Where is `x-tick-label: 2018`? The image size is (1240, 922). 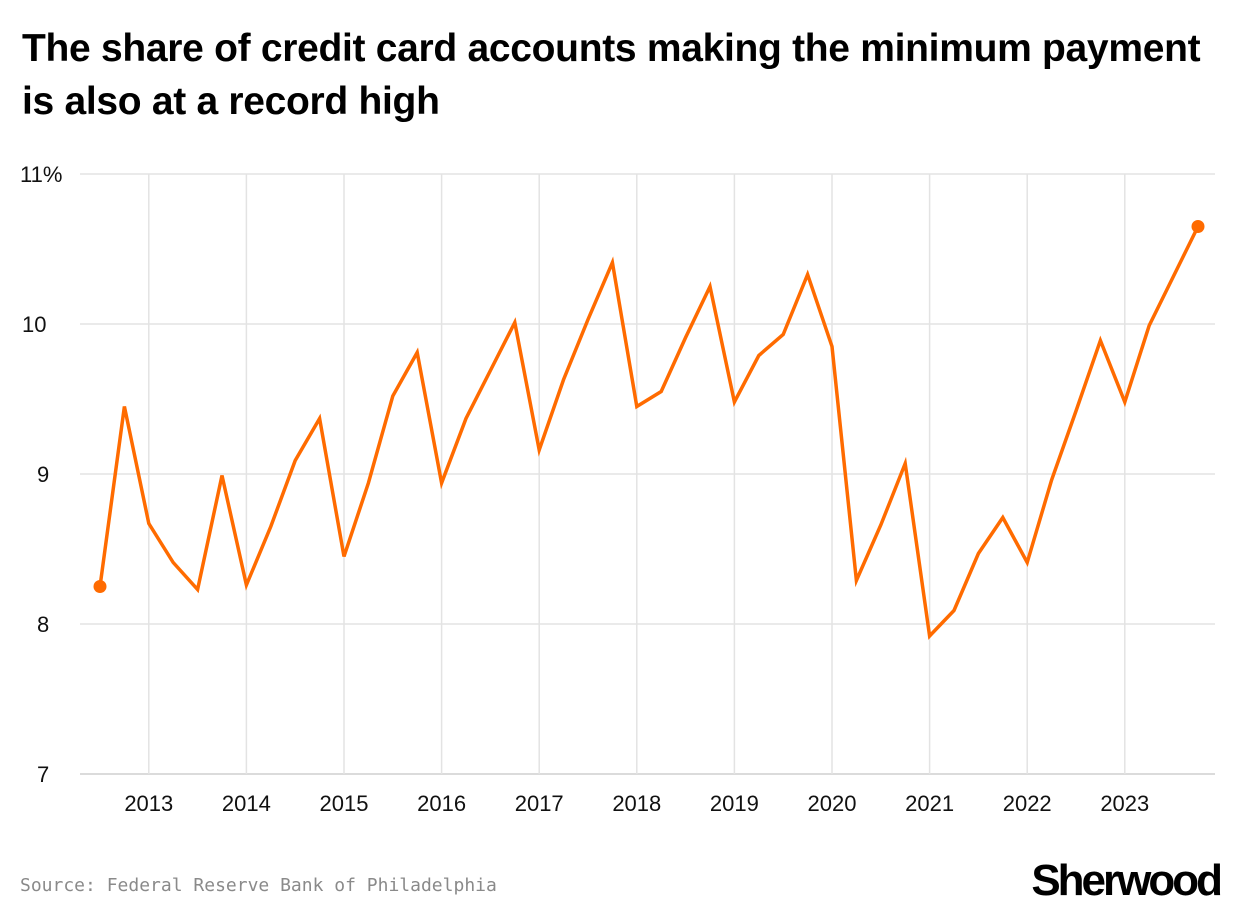
x-tick-label: 2018 is located at coordinates (636, 803).